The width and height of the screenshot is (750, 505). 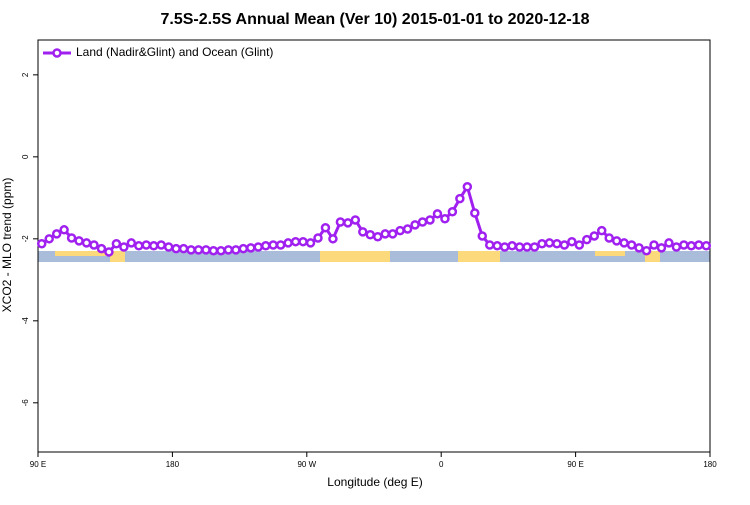 I want to click on y-tick-label: -2, so click(x=25, y=239).